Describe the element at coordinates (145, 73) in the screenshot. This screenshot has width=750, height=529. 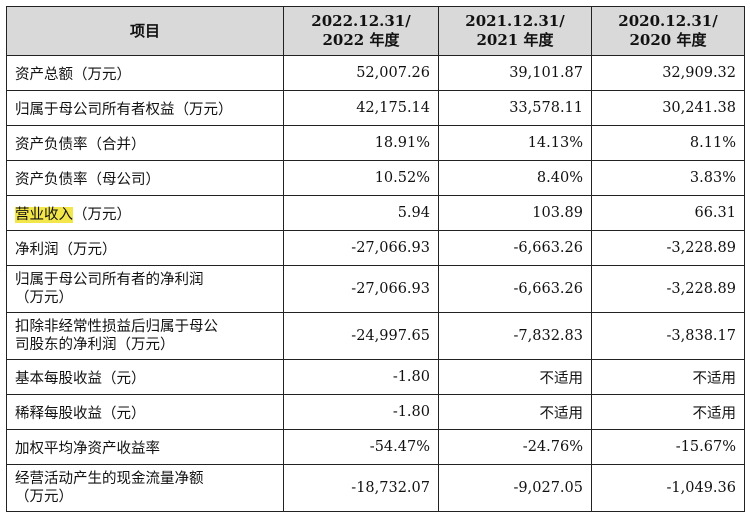
I see `row-label: 资产总额（万元）` at that location.